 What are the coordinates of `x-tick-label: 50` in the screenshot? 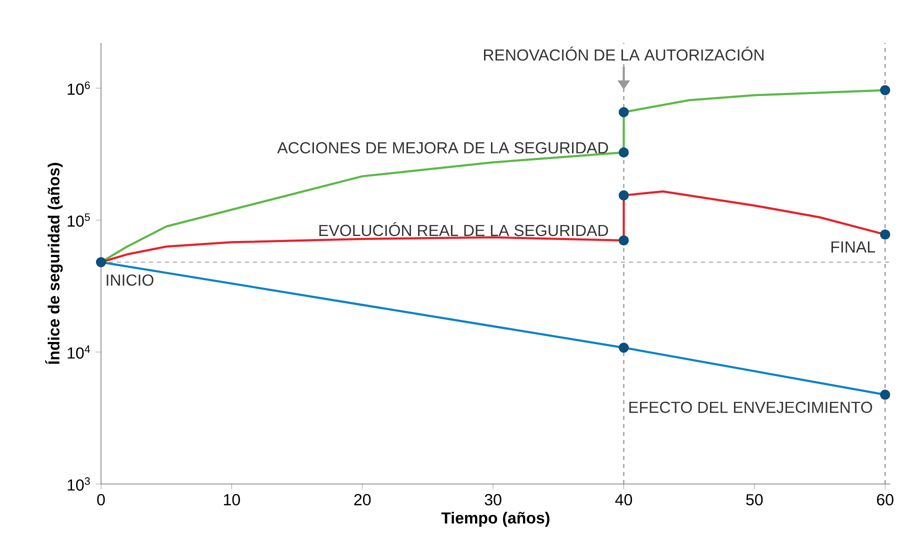 It's located at (754, 500).